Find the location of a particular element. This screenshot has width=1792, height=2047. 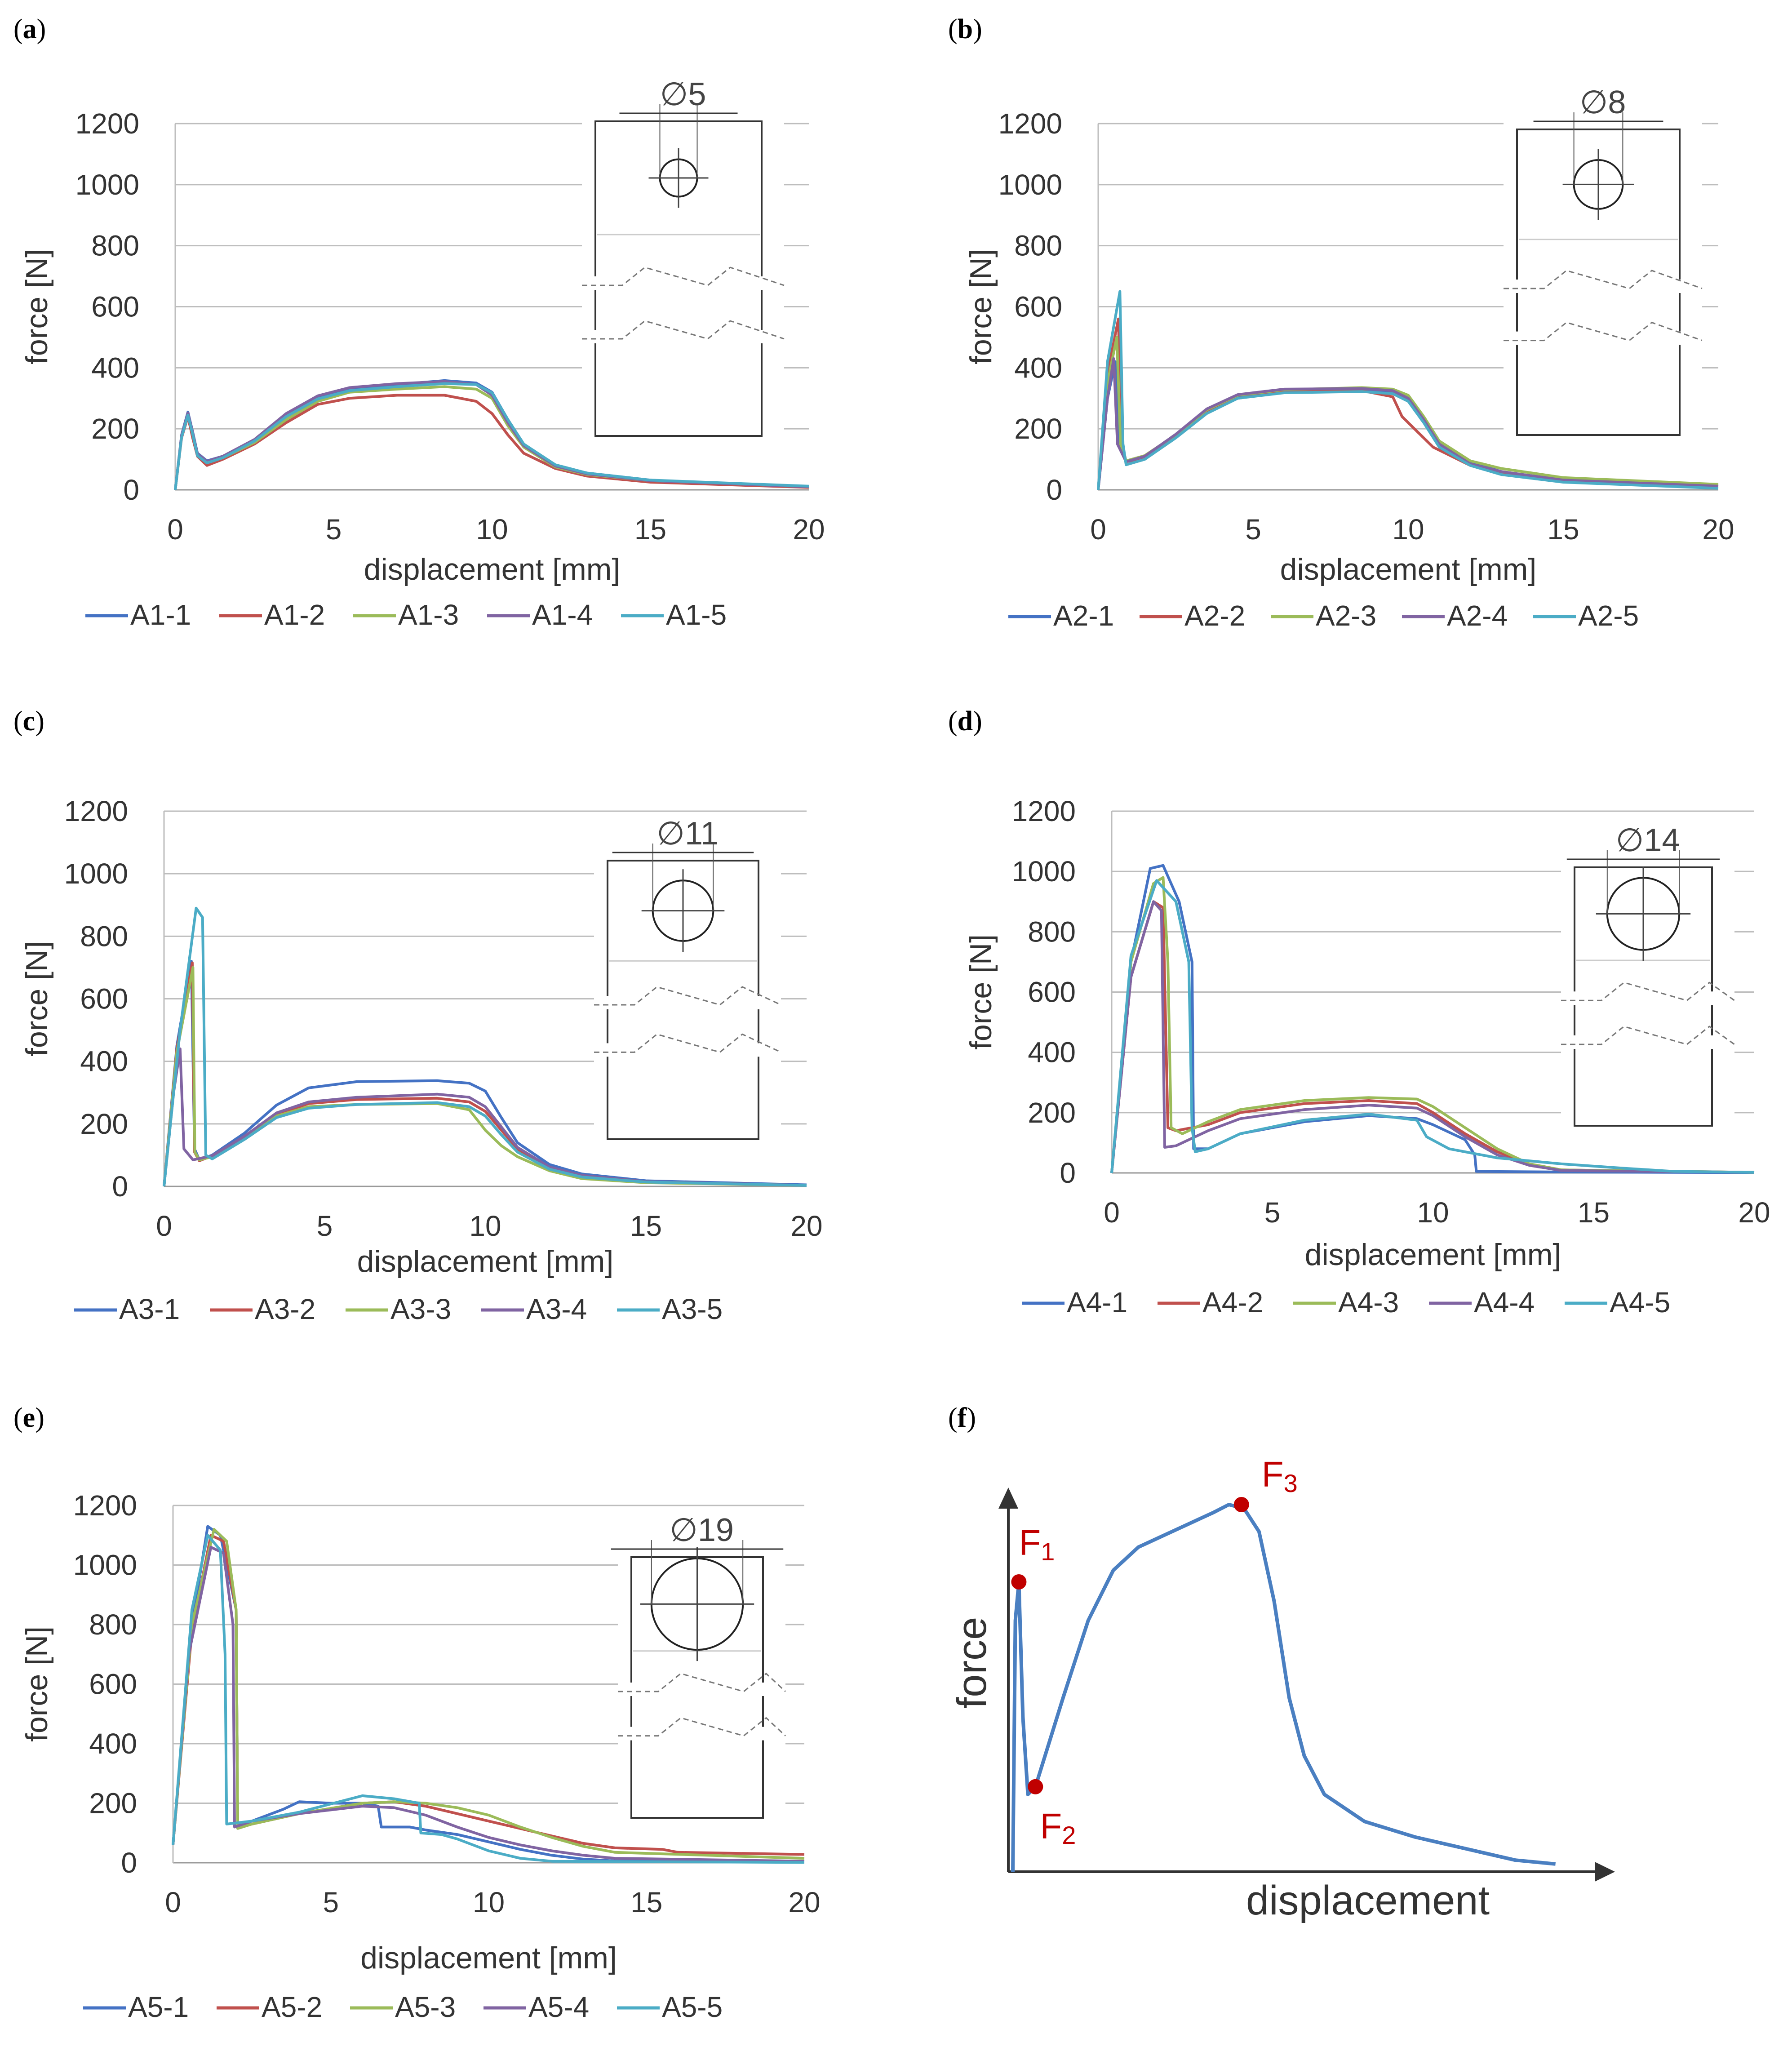

legend-label-A5-2: A5-2 is located at coordinates (292, 2007).